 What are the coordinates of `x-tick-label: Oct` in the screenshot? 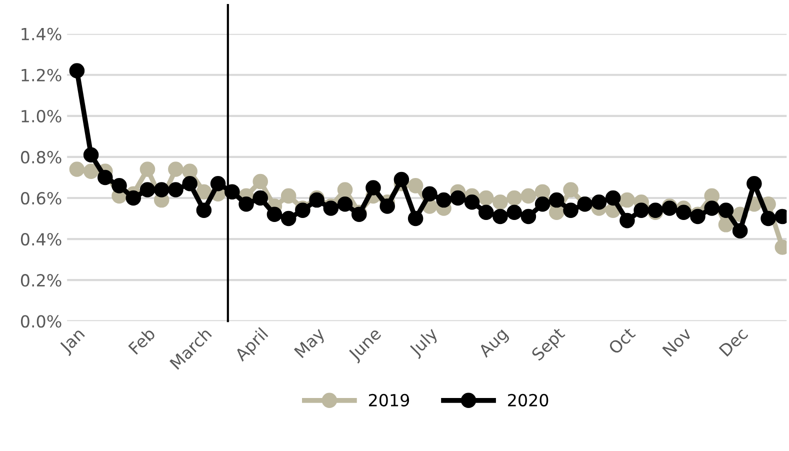 It's located at (622, 340).